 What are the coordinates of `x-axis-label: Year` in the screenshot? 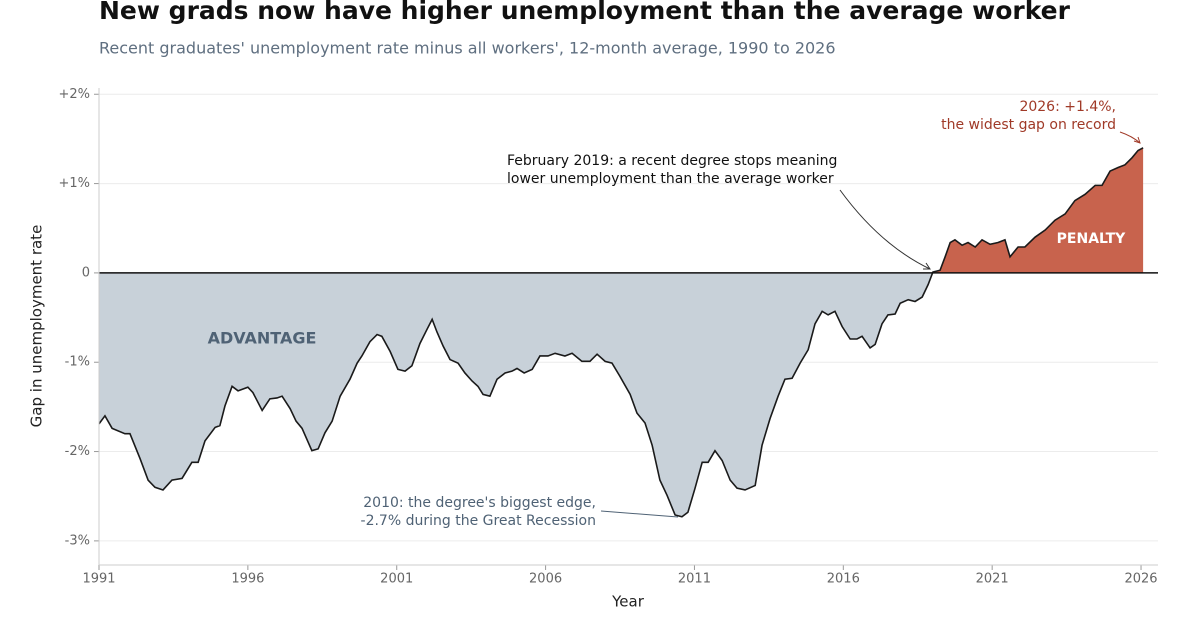 It's located at (628, 602).